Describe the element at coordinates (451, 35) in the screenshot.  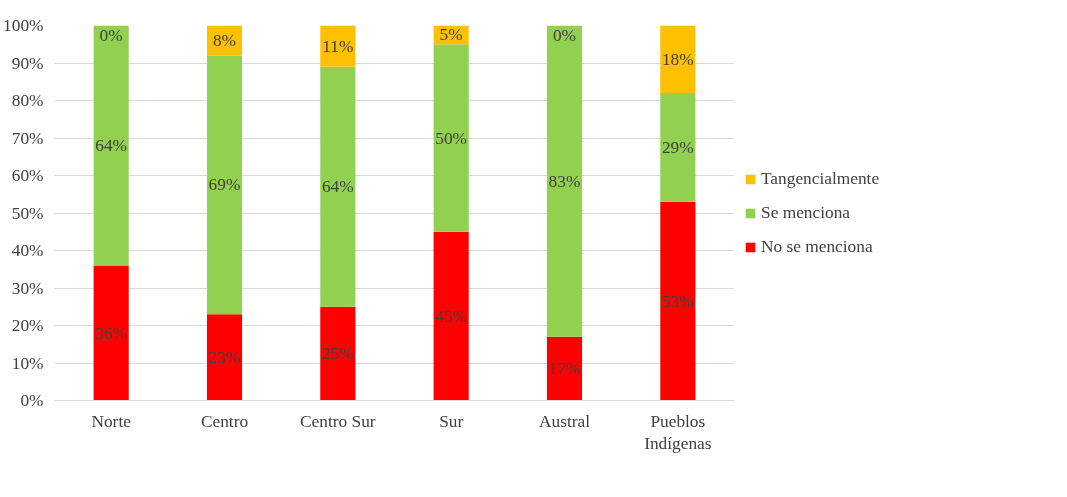
I see `data-label: 5%` at that location.